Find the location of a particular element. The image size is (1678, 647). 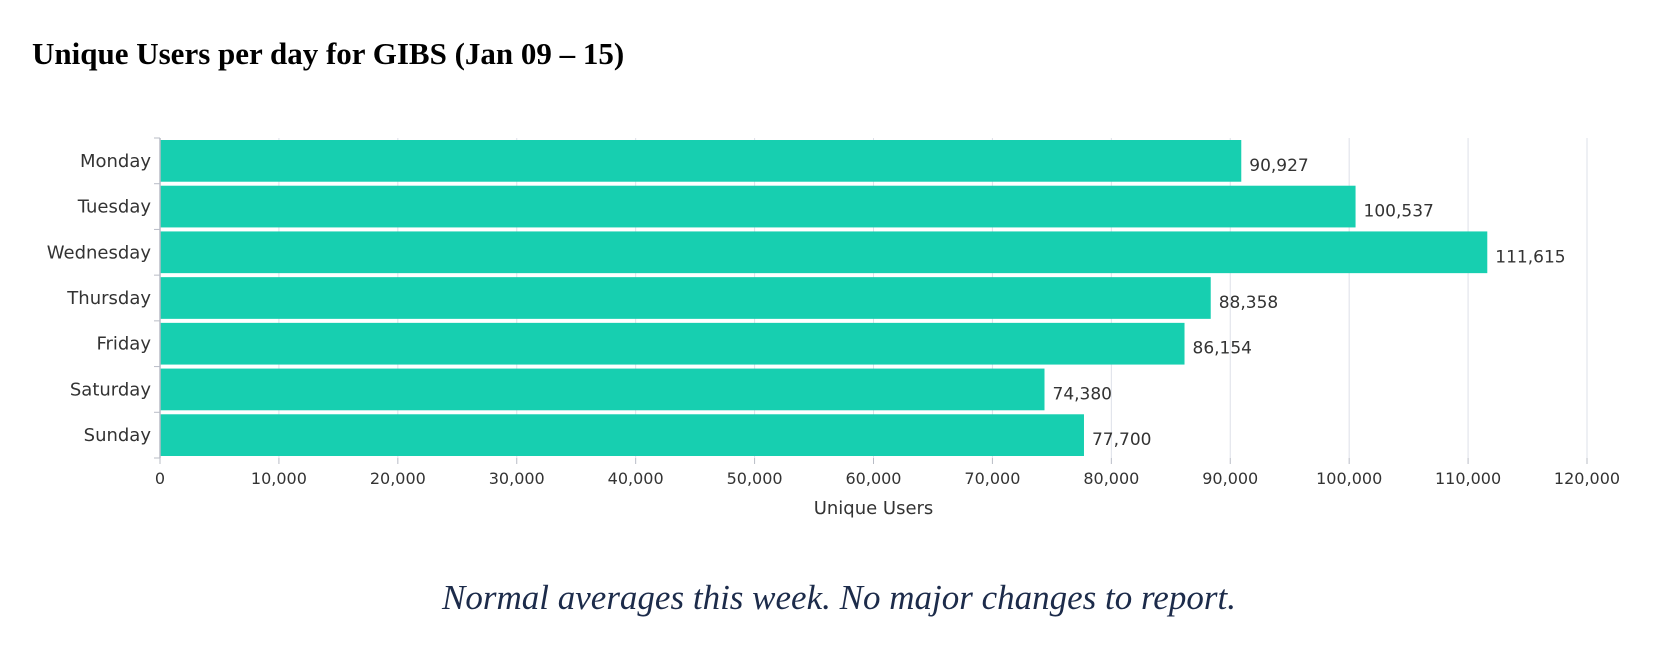

x-tick-label: 80,000 is located at coordinates (1111, 478).